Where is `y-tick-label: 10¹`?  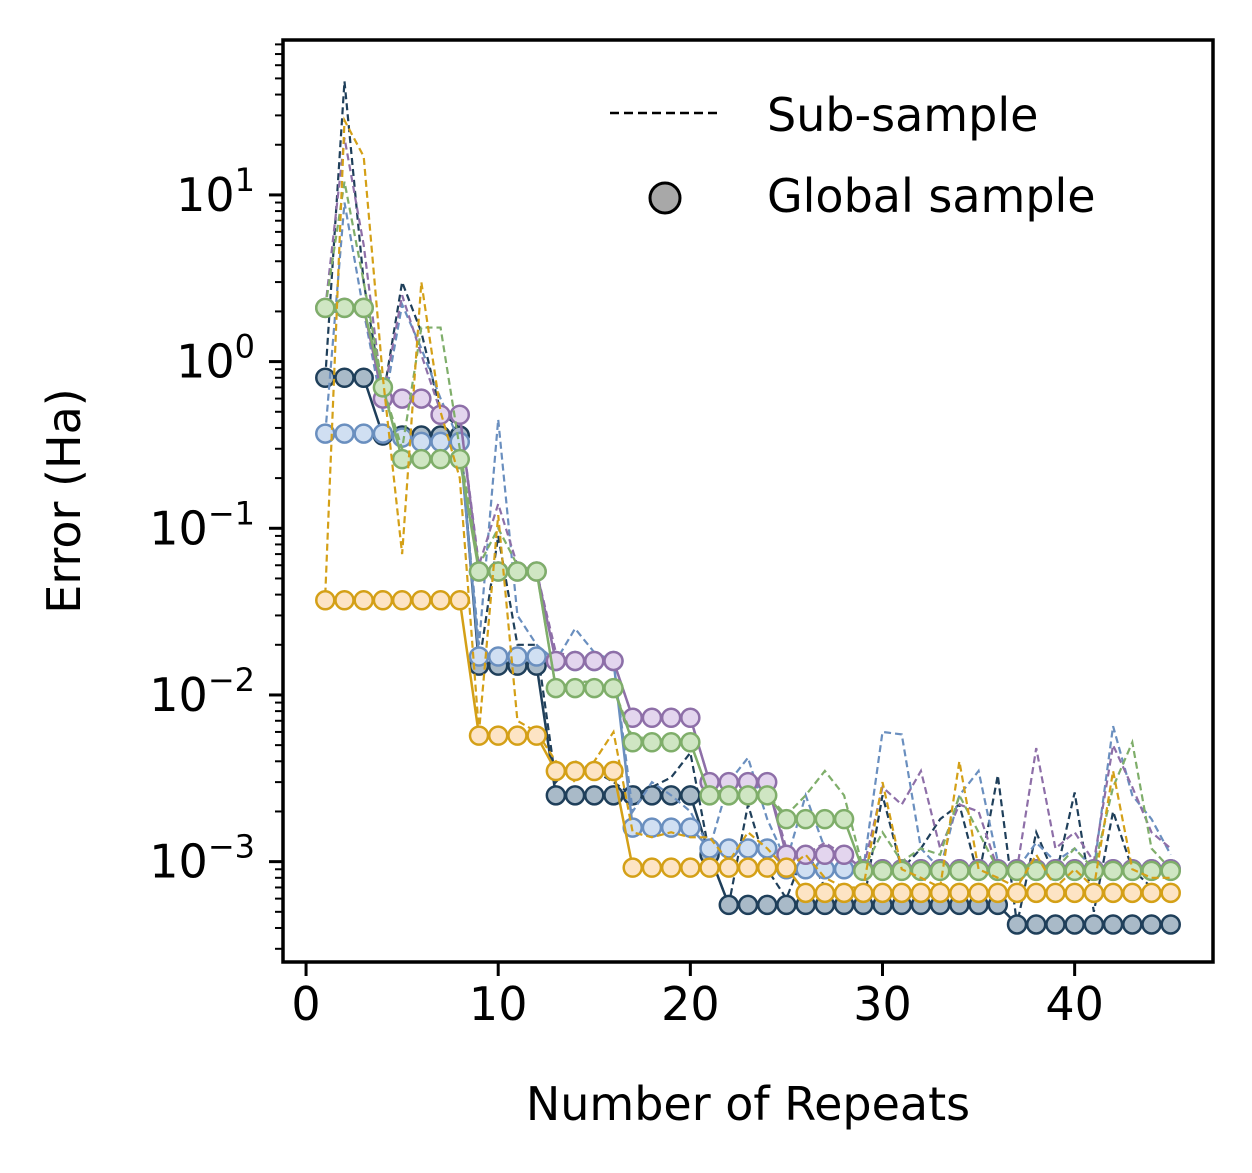
y-tick-label: 10¹ is located at coordinates (215, 191).